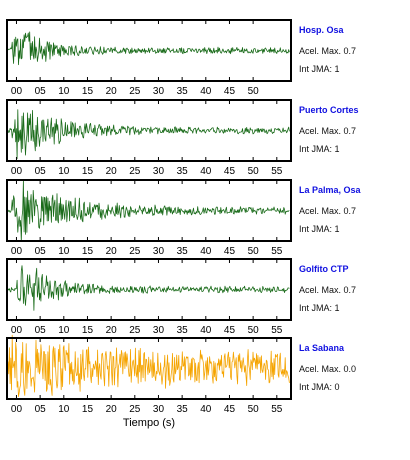 Image resolution: width=410 pixels, height=460 pixels. What do you see at coordinates (330, 190) in the screenshot?
I see `station-name: La Palma, Osa` at bounding box center [330, 190].